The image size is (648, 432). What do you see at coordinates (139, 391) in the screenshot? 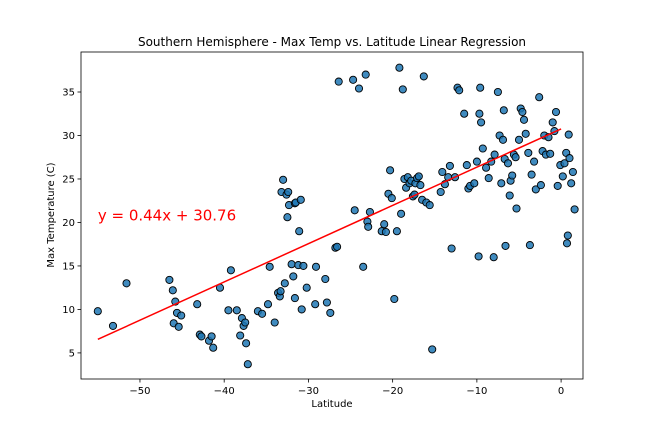
I see `x-tick-label: −50` at bounding box center [139, 391].